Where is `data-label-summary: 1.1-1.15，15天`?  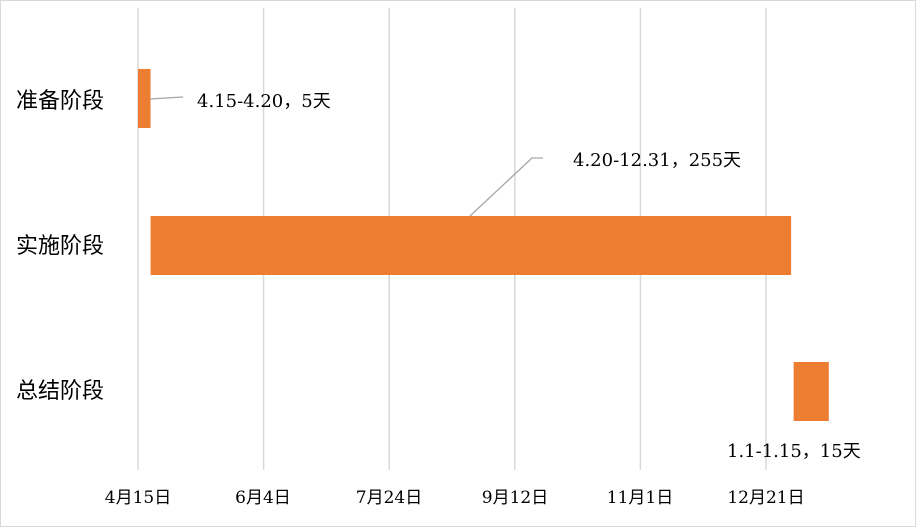 data-label-summary: 1.1-1.15，15天 is located at coordinates (794, 451).